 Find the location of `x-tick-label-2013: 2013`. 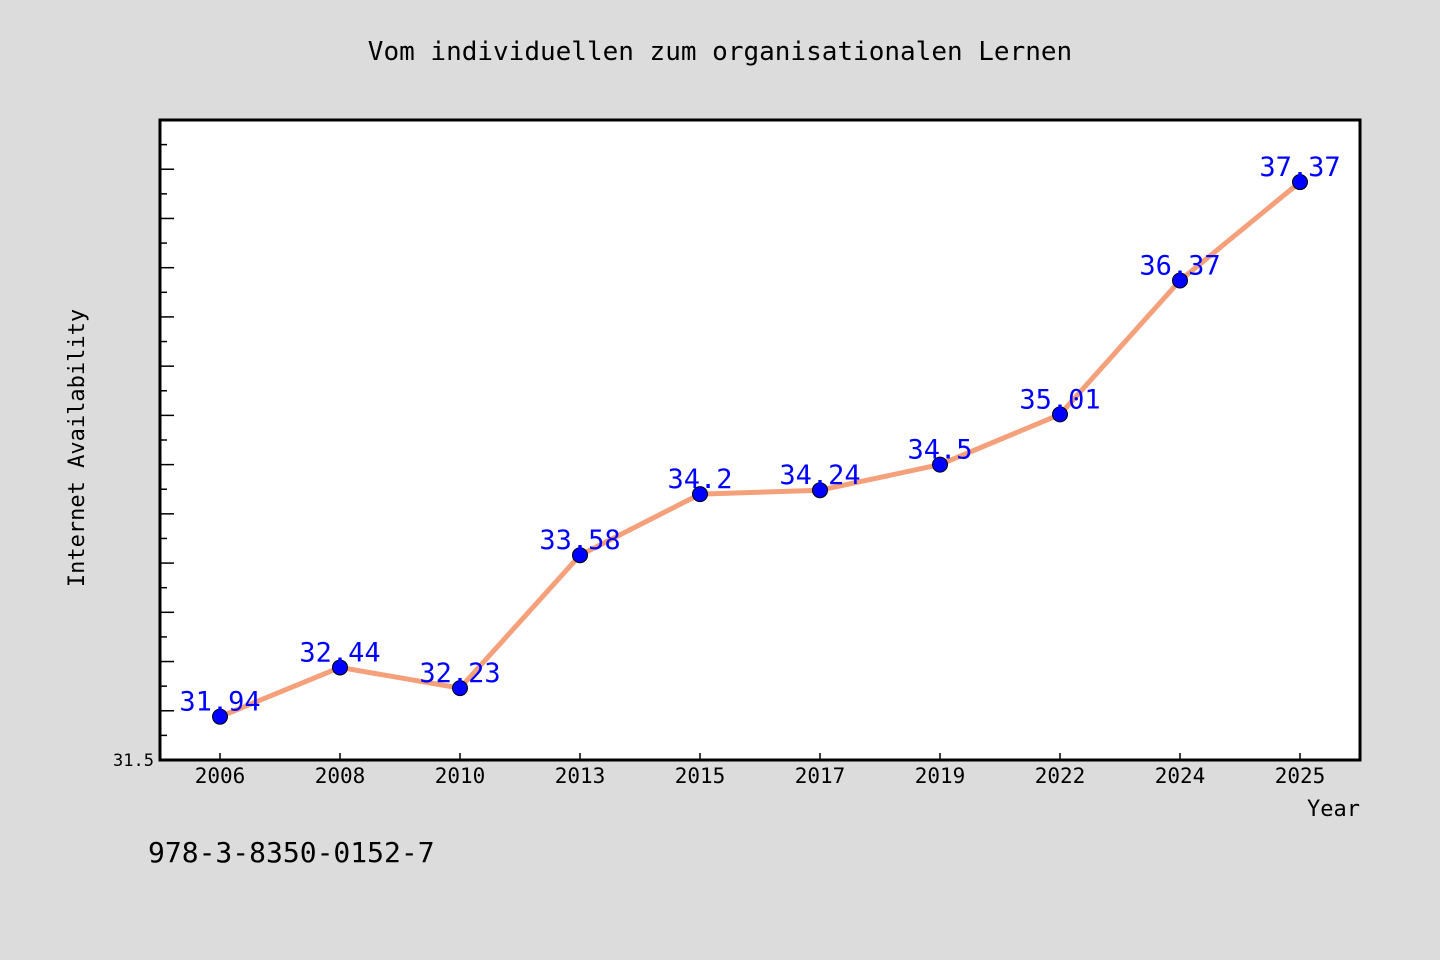

x-tick-label-2013: 2013 is located at coordinates (580, 776).